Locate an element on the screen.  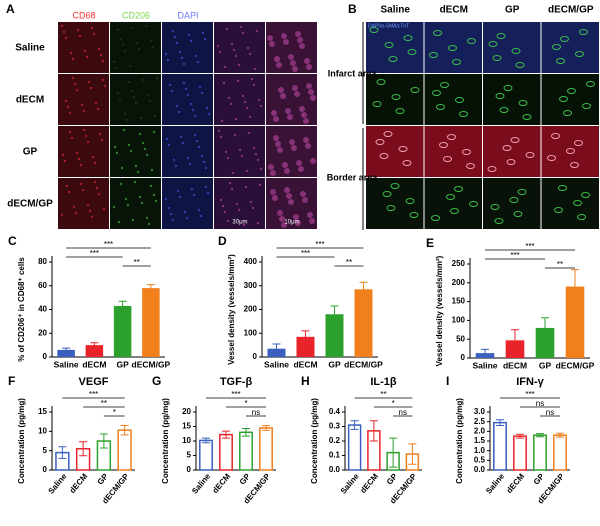
x-tick-label: GP is located at coordinates (539, 478).